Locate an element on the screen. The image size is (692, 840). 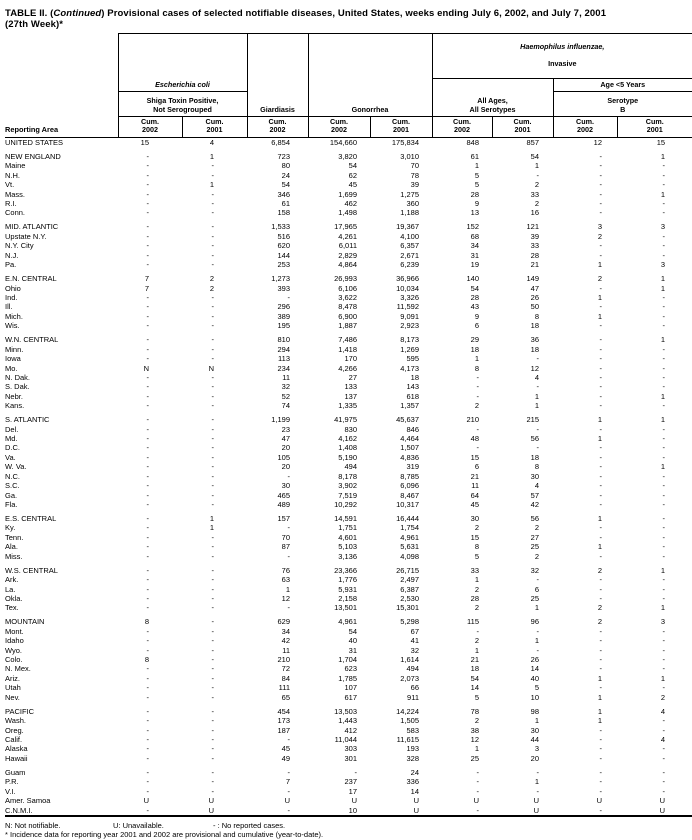
table-row: S. ATLANTIC - - 1,199 41,975 45,637 210 215 1 1 is located at coordinates (348, 419).